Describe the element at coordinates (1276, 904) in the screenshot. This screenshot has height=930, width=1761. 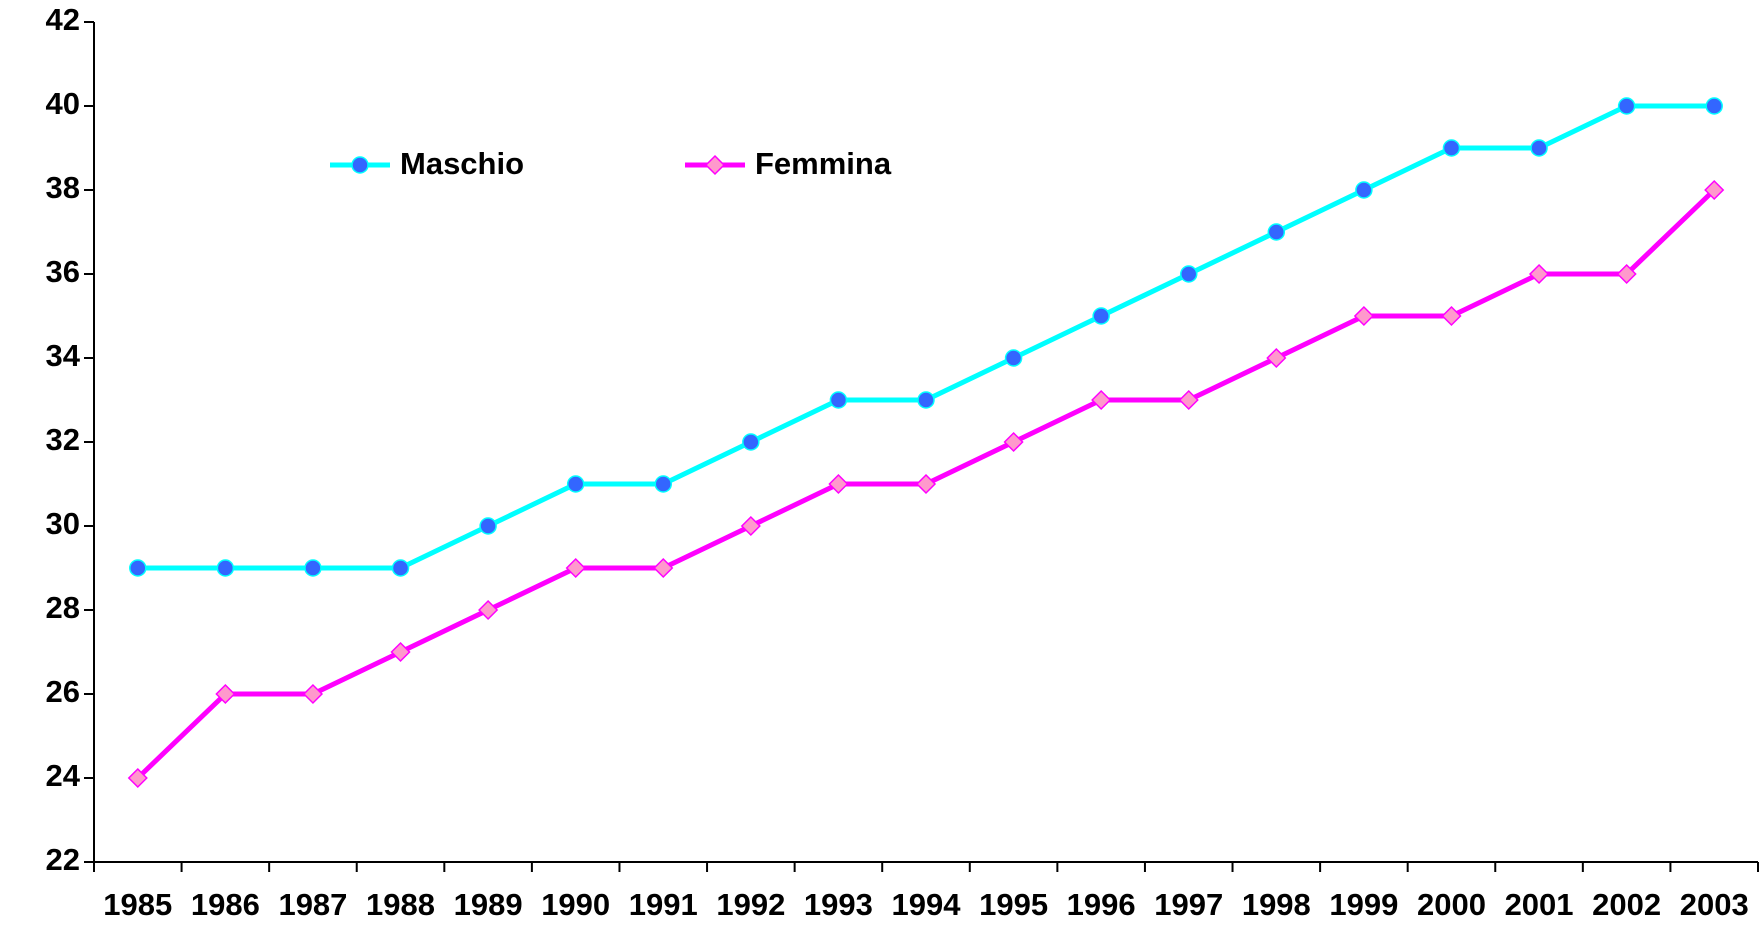
I see `x-tick-label: 1998` at that location.